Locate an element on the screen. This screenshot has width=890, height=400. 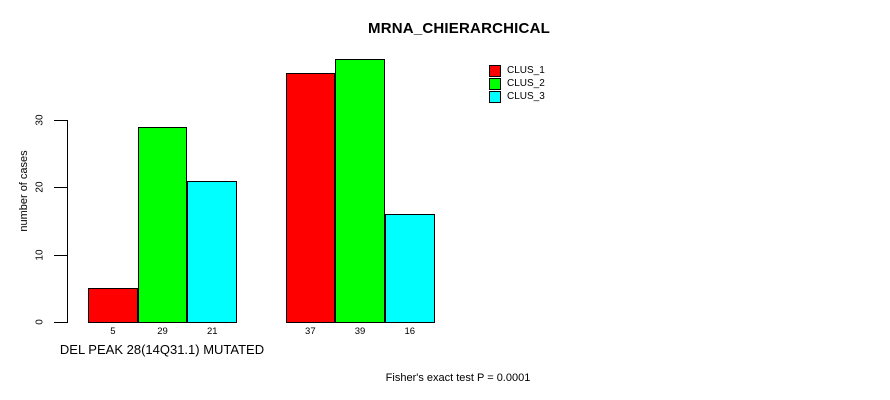
bar-value-label: 21 is located at coordinates (212, 331).